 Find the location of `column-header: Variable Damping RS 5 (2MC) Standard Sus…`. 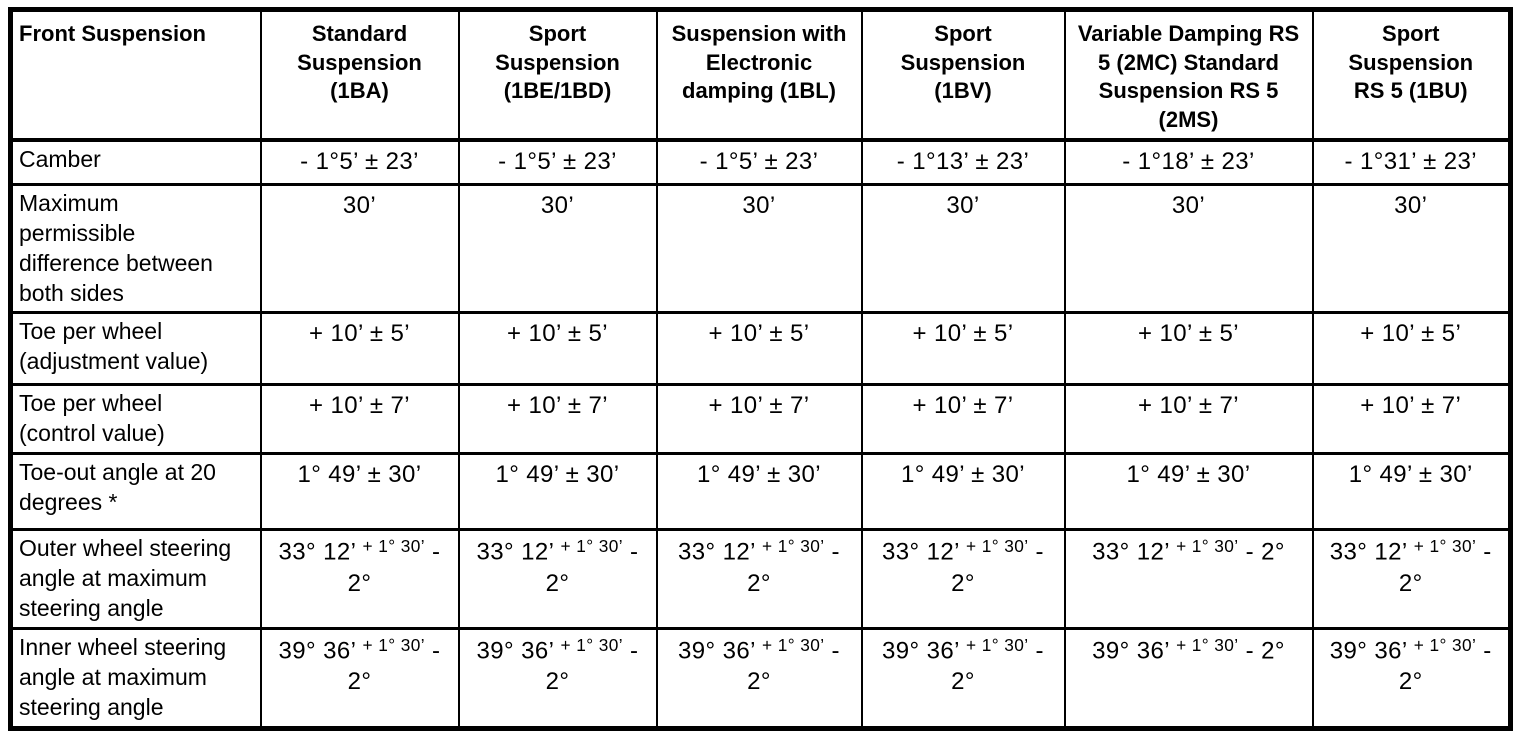

column-header: Variable Damping RS 5 (2MC) Standard Sus… is located at coordinates (1188, 75).